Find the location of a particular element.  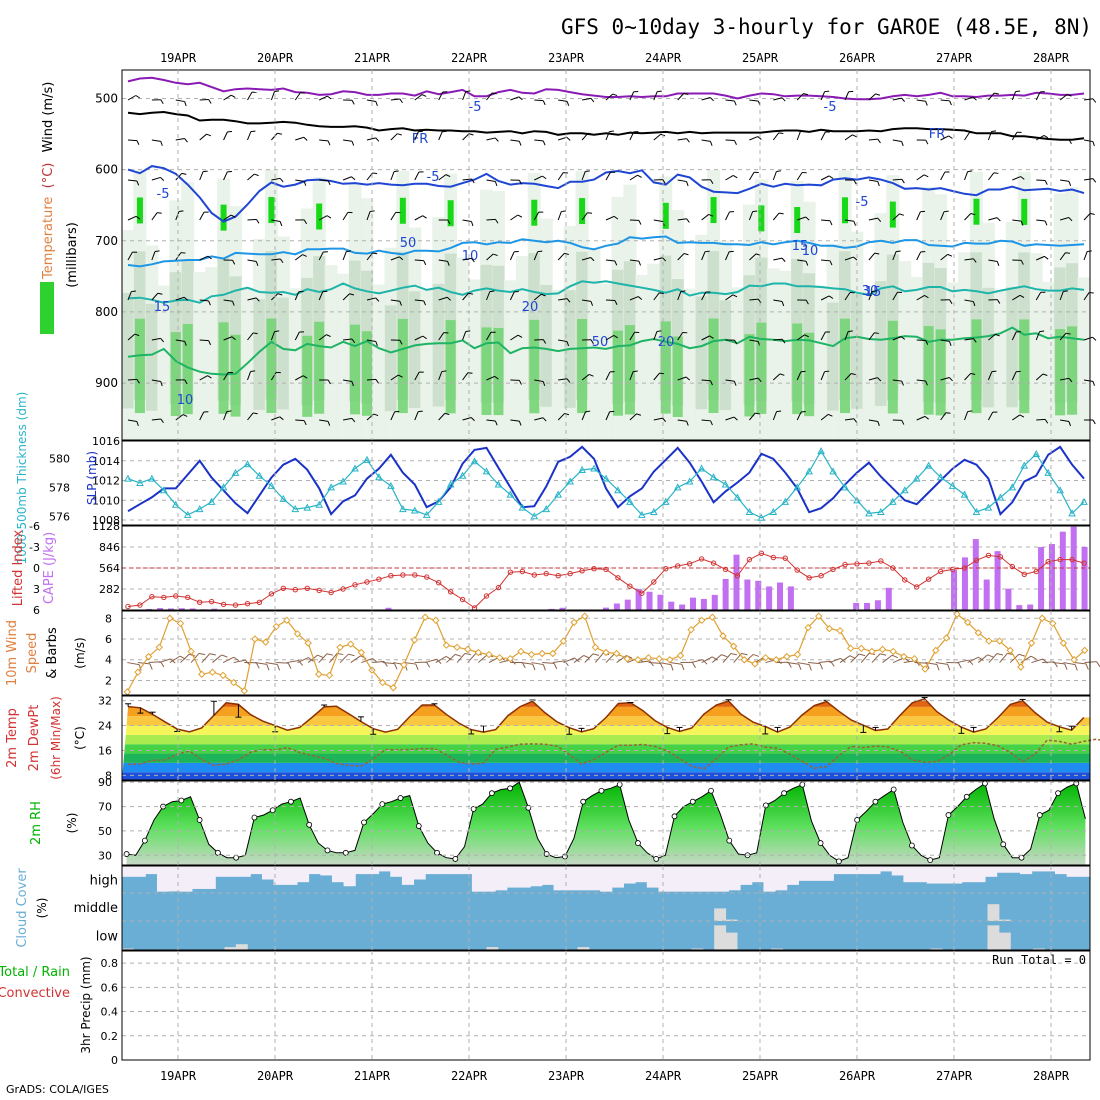

rh-area is located at coordinates (606, 823).